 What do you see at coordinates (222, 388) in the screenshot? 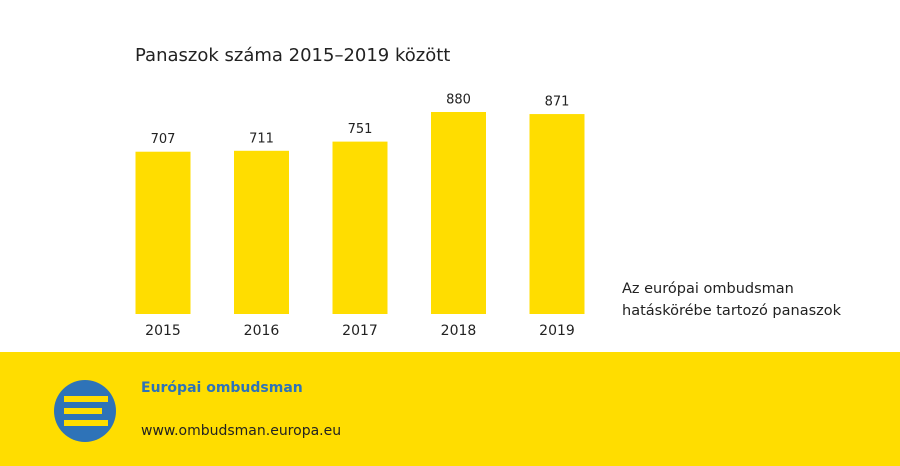
I see `footer-title: Európai ombudsman` at bounding box center [222, 388].